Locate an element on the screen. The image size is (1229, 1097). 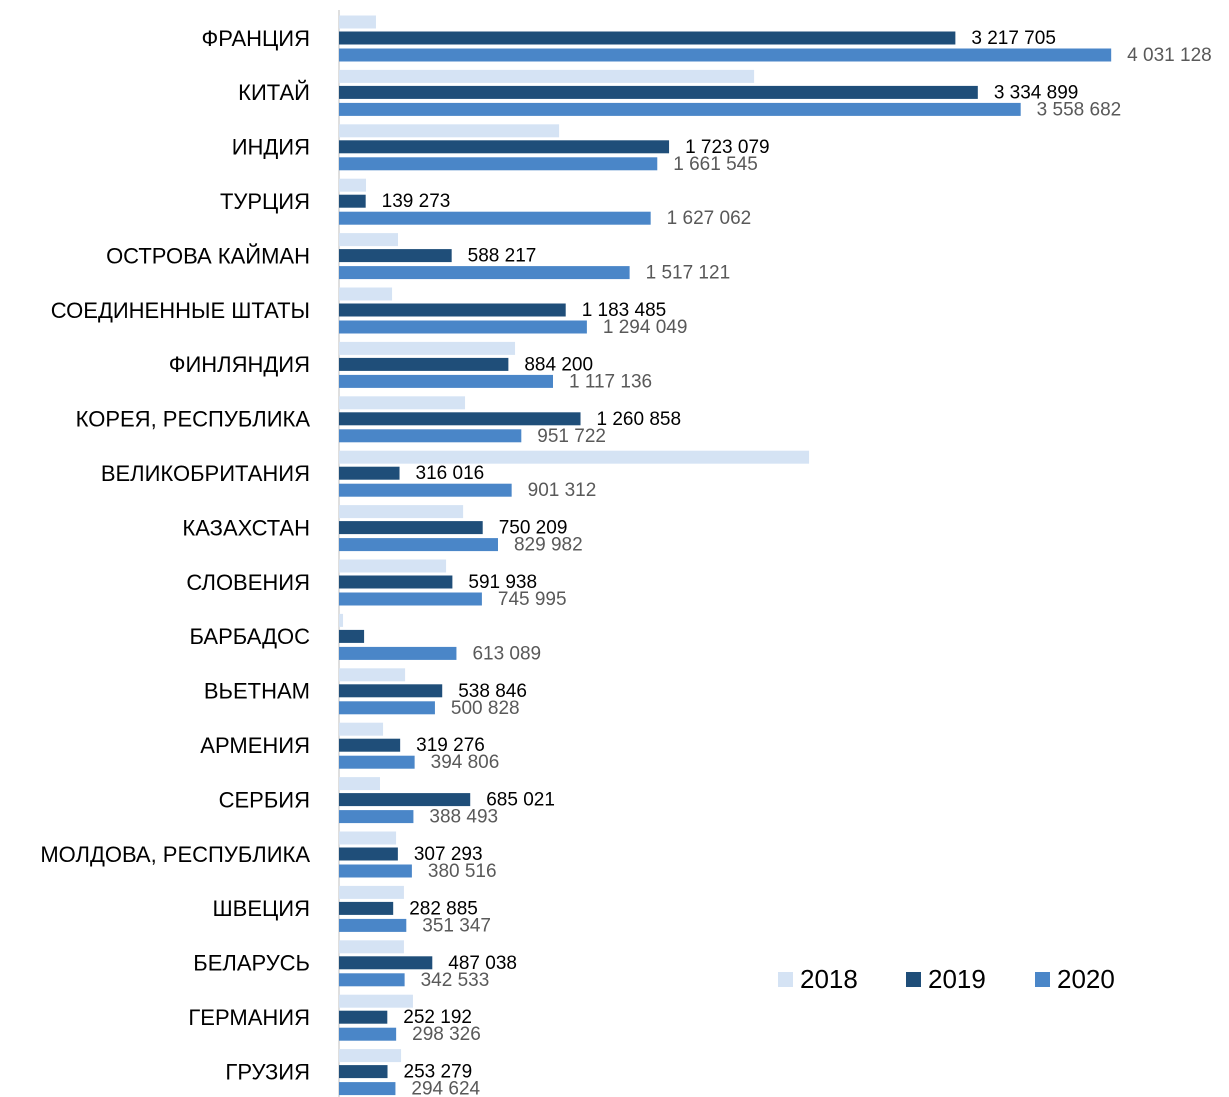
category-label: АРМЕНИЯ is located at coordinates (255, 745).